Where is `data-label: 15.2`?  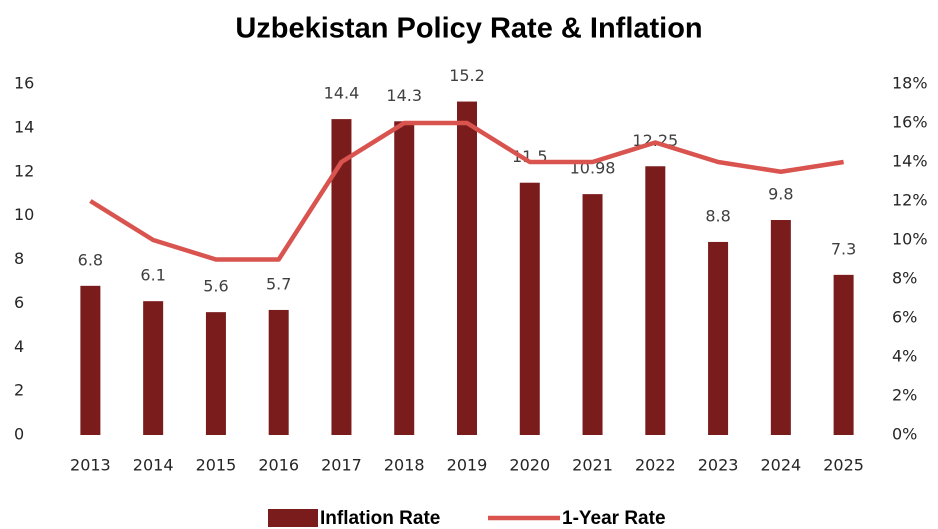 data-label: 15.2 is located at coordinates (467, 75).